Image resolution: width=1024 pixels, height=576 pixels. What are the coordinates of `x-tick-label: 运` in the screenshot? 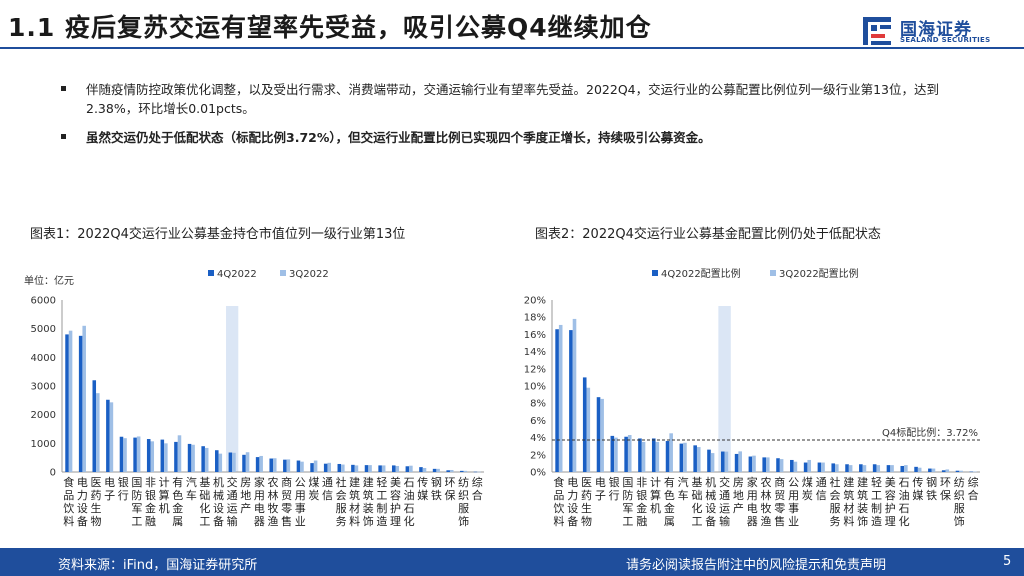 It's located at (232, 508).